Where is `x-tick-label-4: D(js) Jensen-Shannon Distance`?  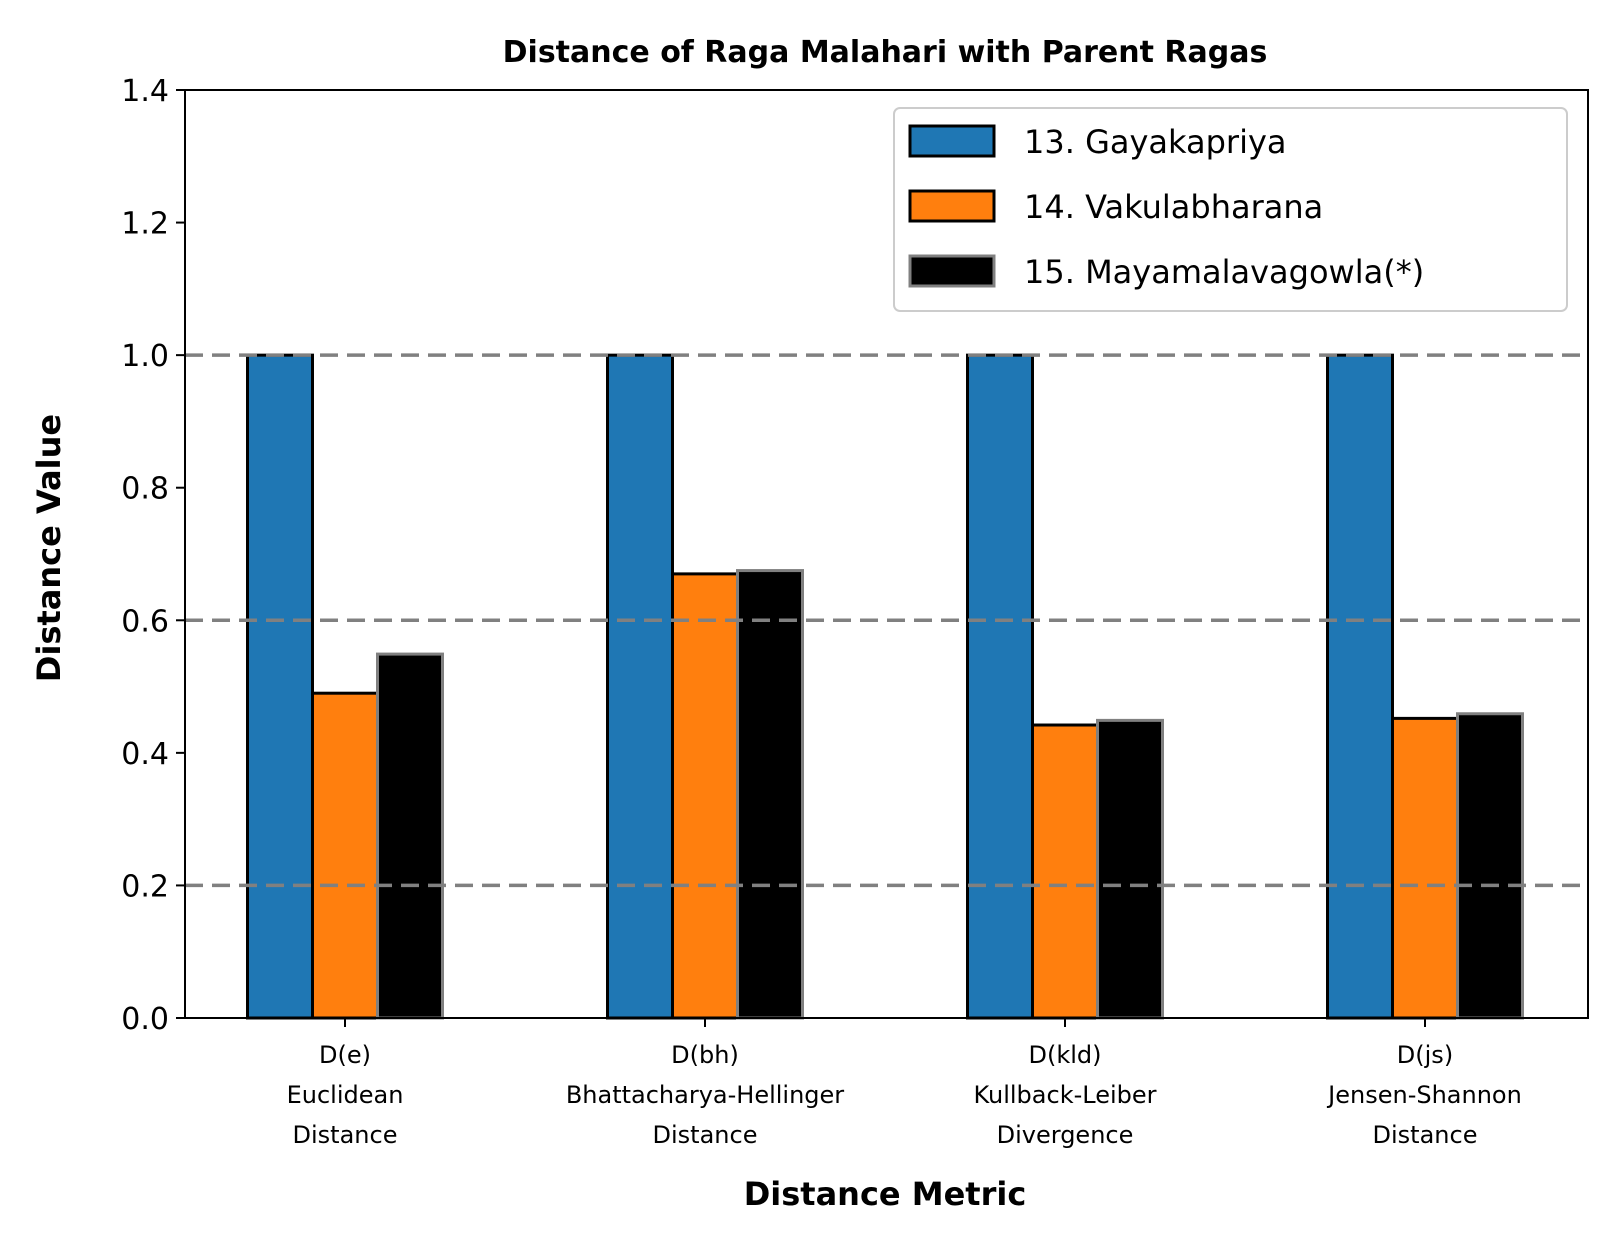
x-tick-label-4: D(js) Jensen-Shannon Distance is located at coordinates (1424, 1095).